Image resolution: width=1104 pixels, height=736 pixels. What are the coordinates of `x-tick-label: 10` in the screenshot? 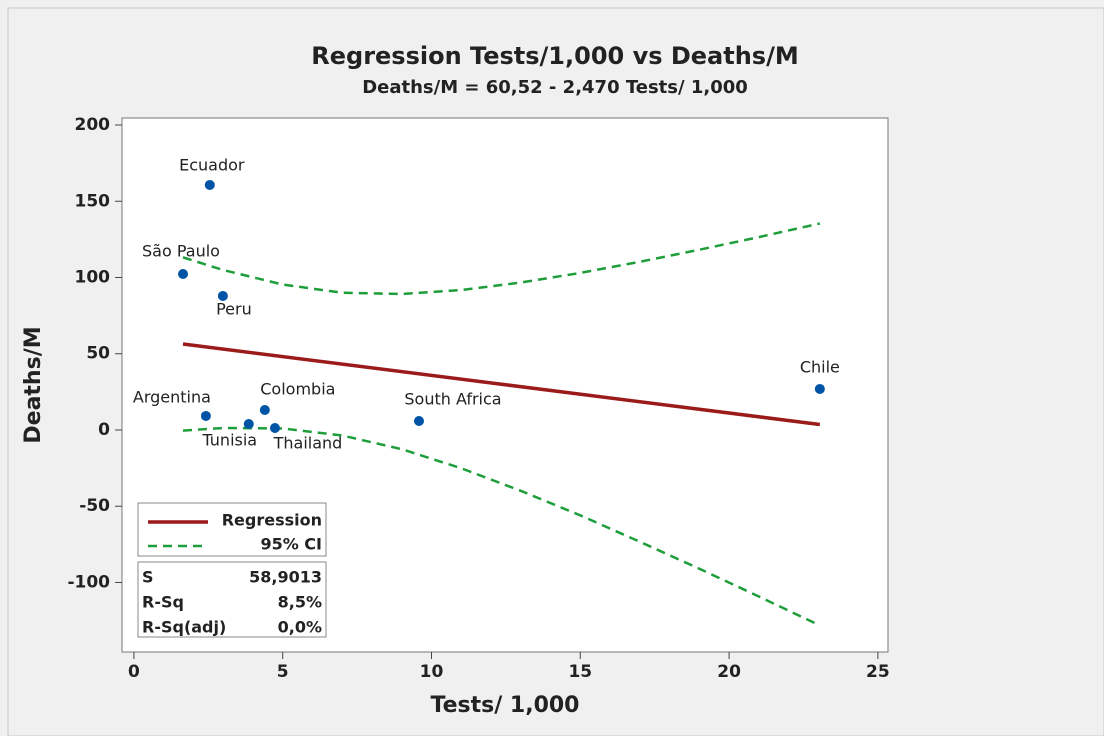 It's located at (432, 672).